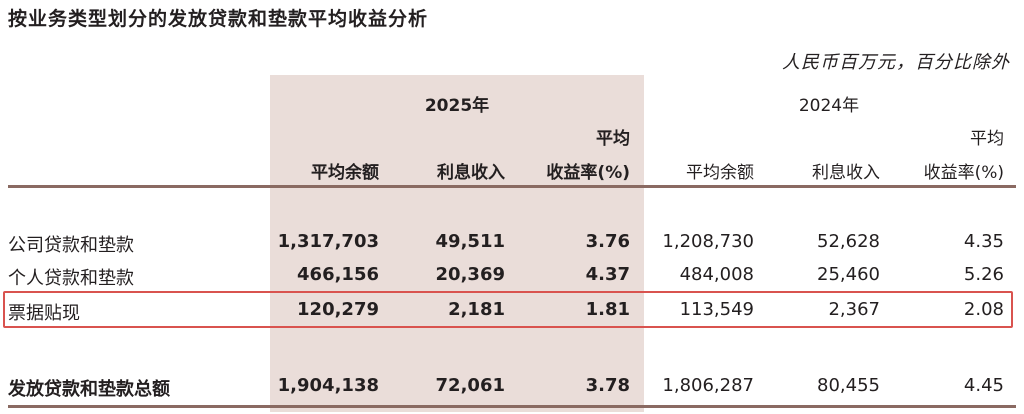  What do you see at coordinates (854, 309) in the screenshot?
I see `cell-previous-interest-income: 2,367` at bounding box center [854, 309].